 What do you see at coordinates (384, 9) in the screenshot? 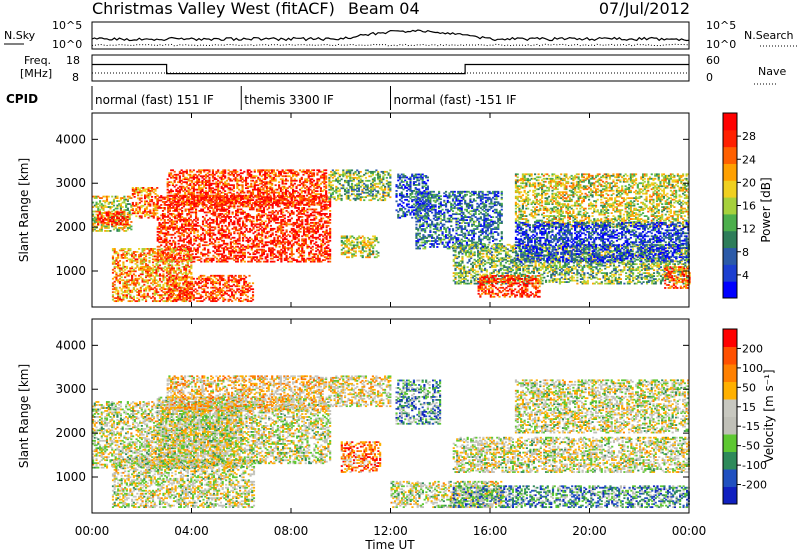
I see `beam-label: Beam 04` at bounding box center [384, 9].